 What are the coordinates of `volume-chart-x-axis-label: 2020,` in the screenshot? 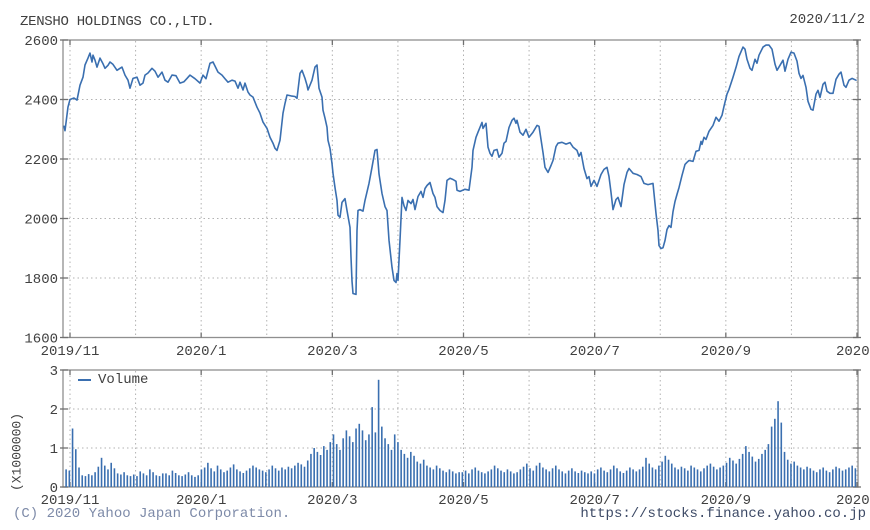 It's located at (853, 501).